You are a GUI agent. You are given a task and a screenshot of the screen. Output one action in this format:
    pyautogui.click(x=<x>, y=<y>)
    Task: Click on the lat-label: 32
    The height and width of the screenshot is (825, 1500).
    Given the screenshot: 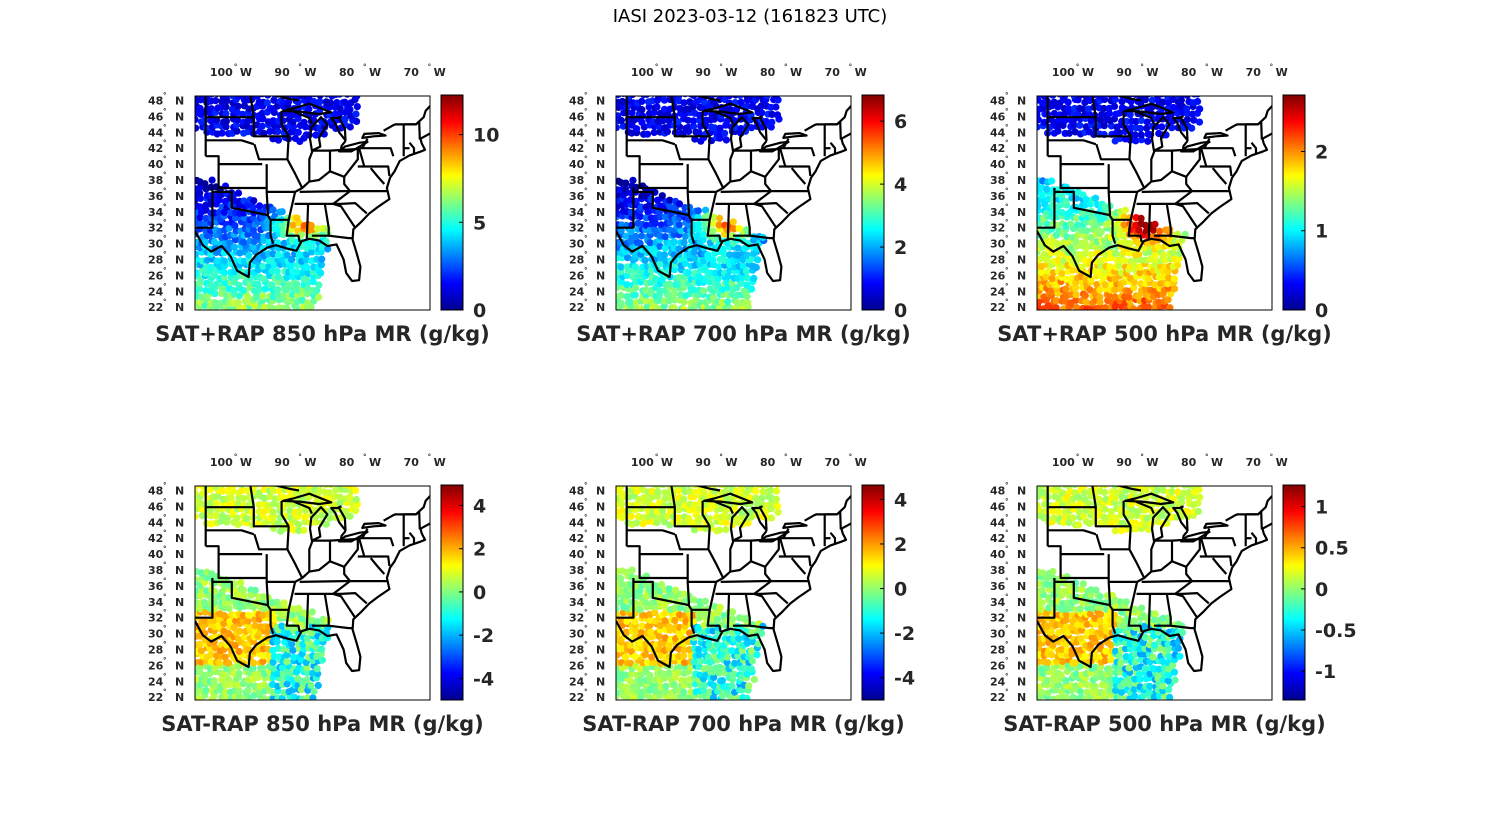 What is the action you would take?
    pyautogui.click(x=997, y=228)
    